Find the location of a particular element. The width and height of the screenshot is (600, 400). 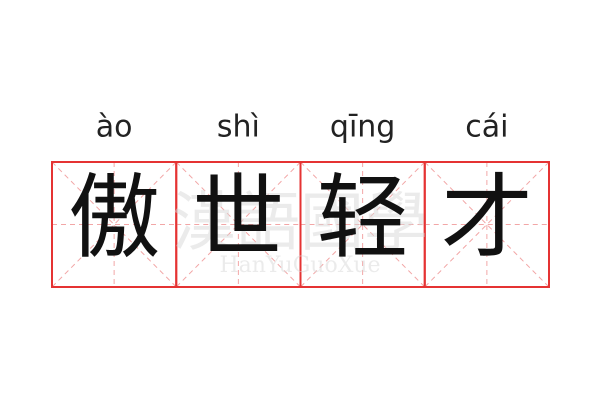

character: 世 is located at coordinates (238, 219).